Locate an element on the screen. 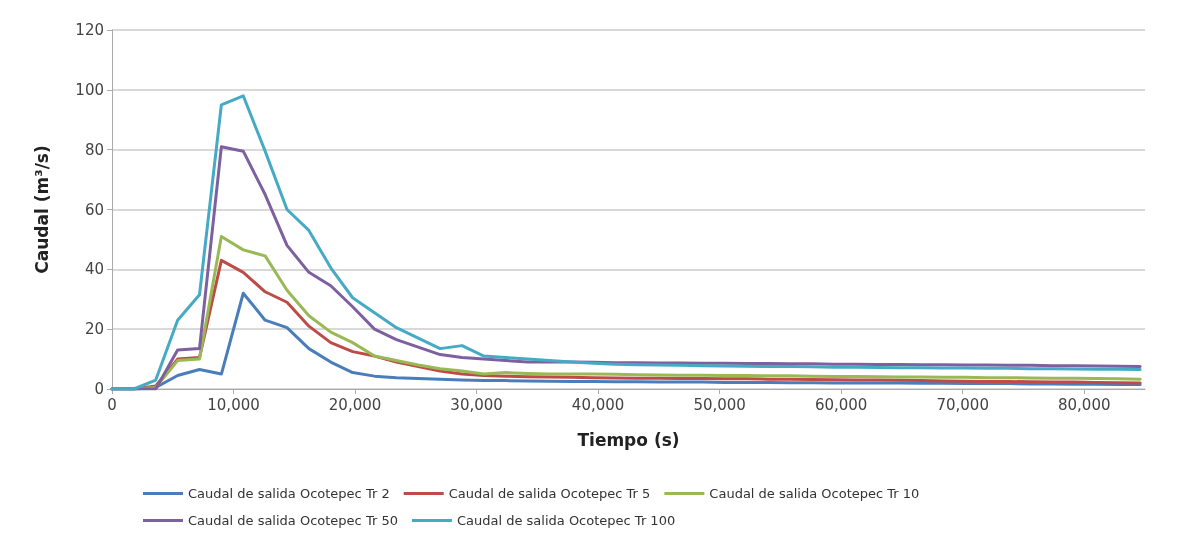 The width and height of the screenshot is (1200, 548). x-tick-label: 60,000 is located at coordinates (841, 404).